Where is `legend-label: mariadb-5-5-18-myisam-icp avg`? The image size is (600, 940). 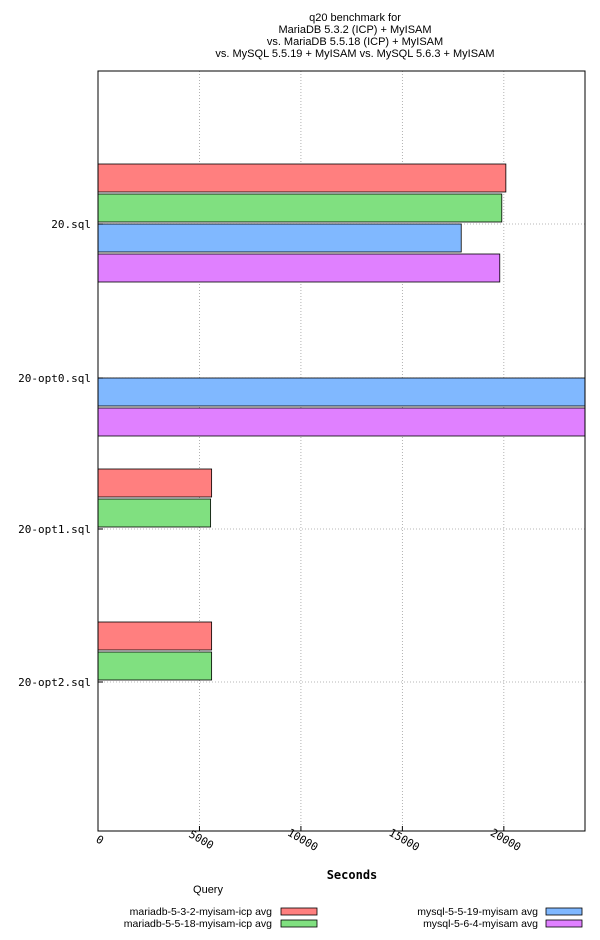
legend-label: mariadb-5-5-18-myisam-icp avg is located at coordinates (198, 924).